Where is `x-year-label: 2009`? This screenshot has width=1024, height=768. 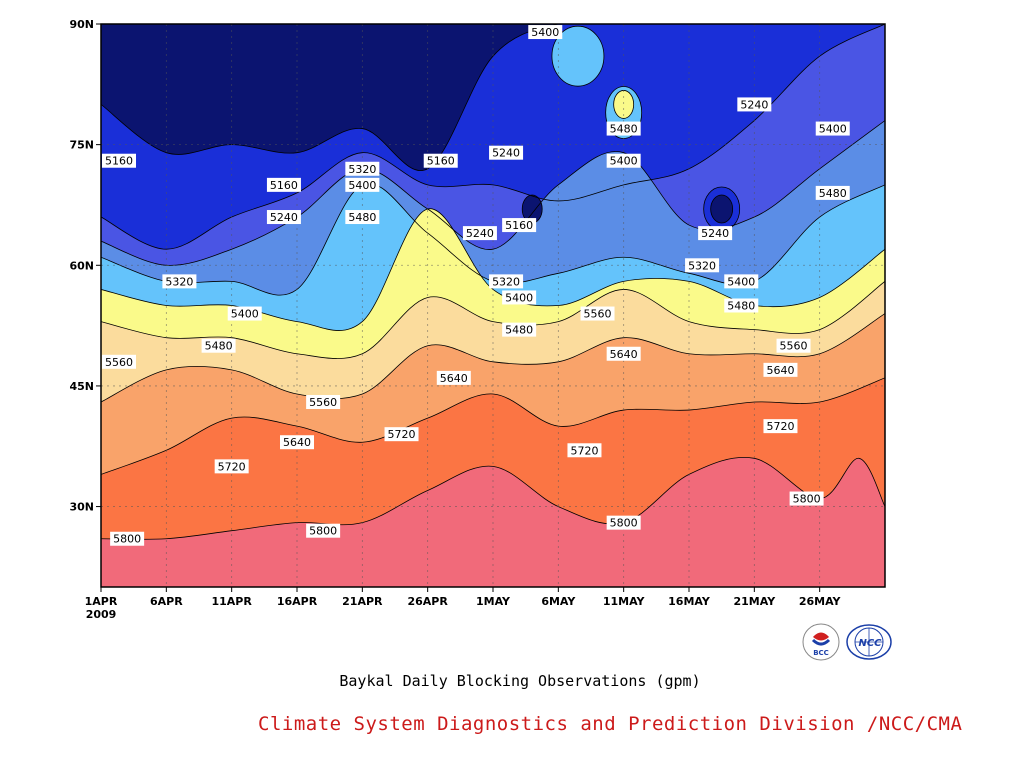 x-year-label: 2009 is located at coordinates (101, 614).